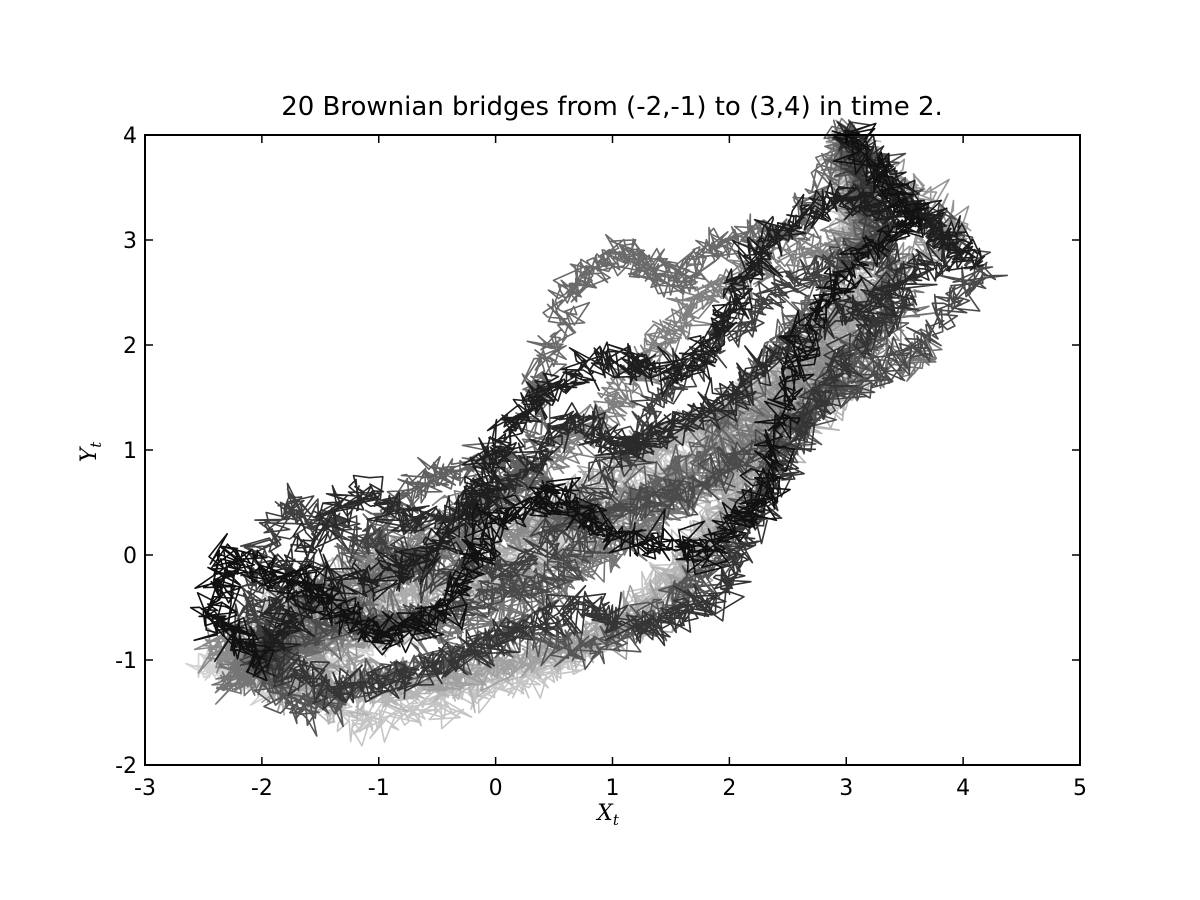 The width and height of the screenshot is (1200, 900). Describe the element at coordinates (496, 788) in the screenshot. I see `x-tick-label: 0` at that location.